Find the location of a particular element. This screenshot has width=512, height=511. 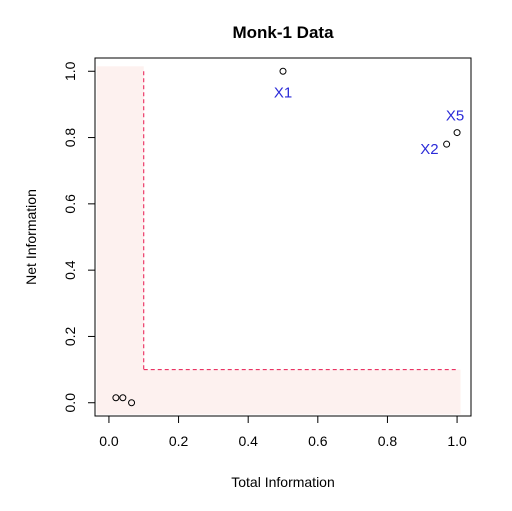

chart-title: Monk-1 Data is located at coordinates (283, 32).